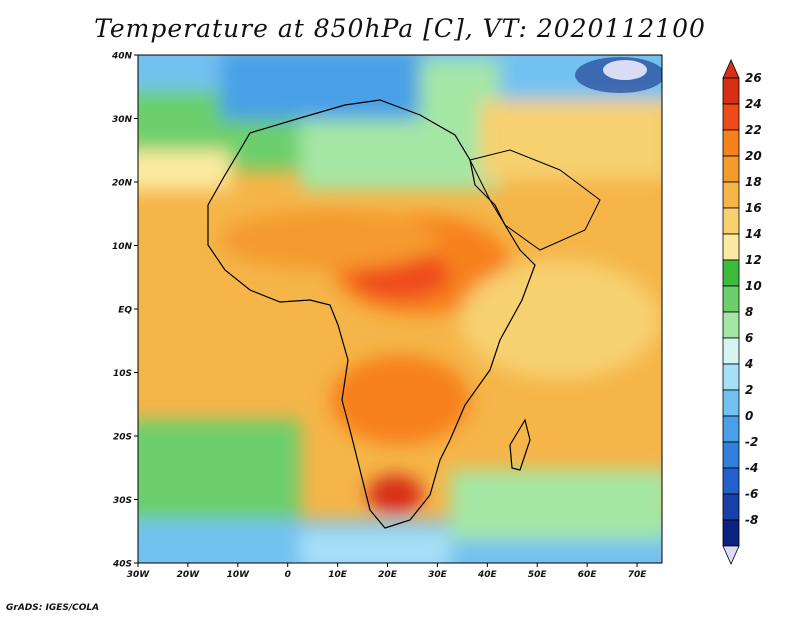 The height and width of the screenshot is (618, 800). I want to click on colorbar-label: 0, so click(749, 416).